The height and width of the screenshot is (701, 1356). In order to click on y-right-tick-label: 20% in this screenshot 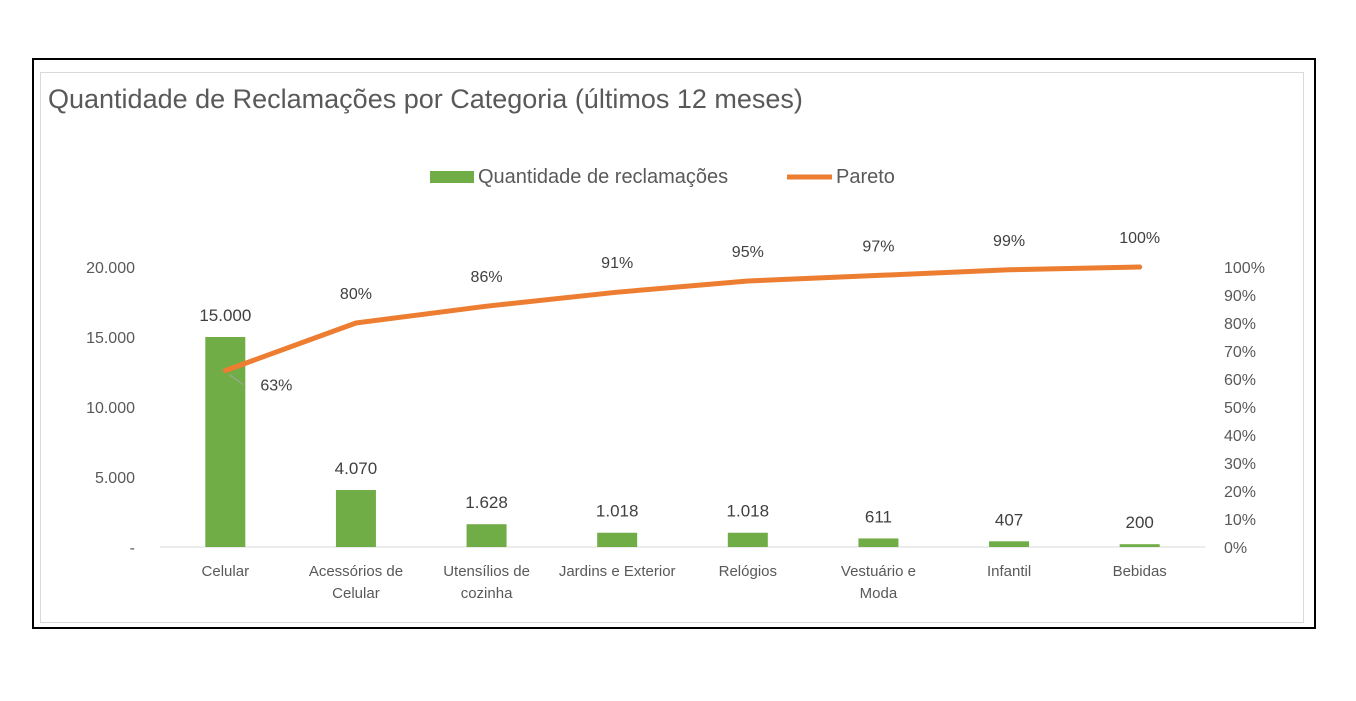, I will do `click(1240, 492)`.